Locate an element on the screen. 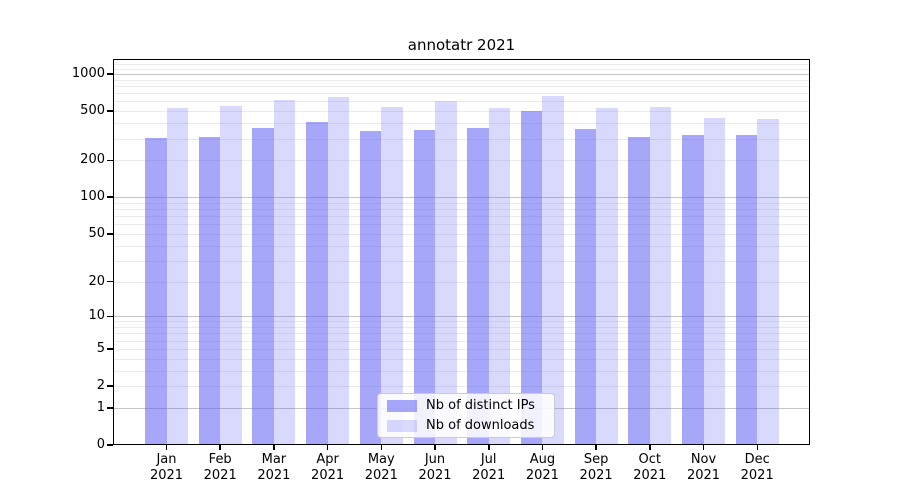  x-tick-label-may: May 2021 is located at coordinates (381, 467).